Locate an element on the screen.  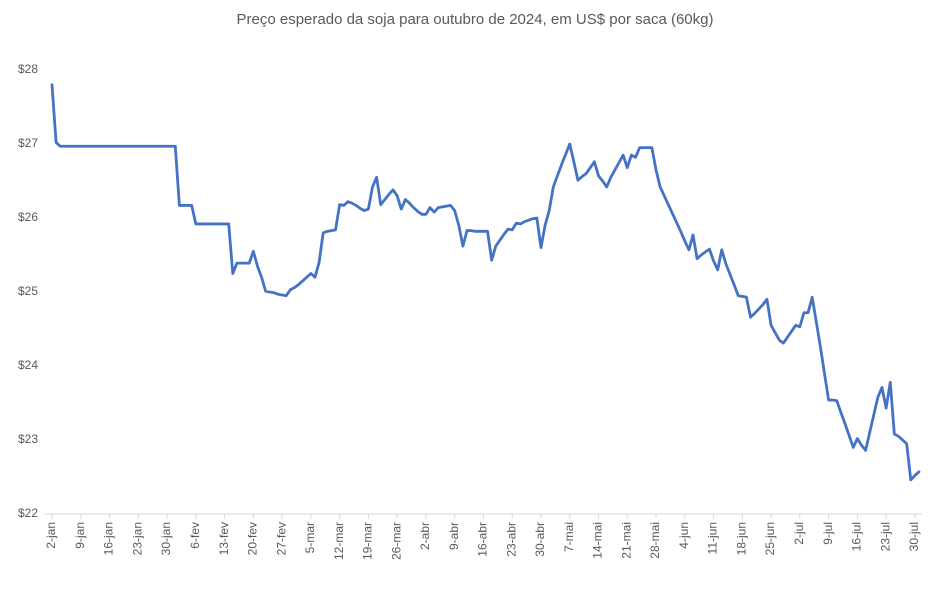
x-tick-label: 25-jun is located at coordinates (770, 538).